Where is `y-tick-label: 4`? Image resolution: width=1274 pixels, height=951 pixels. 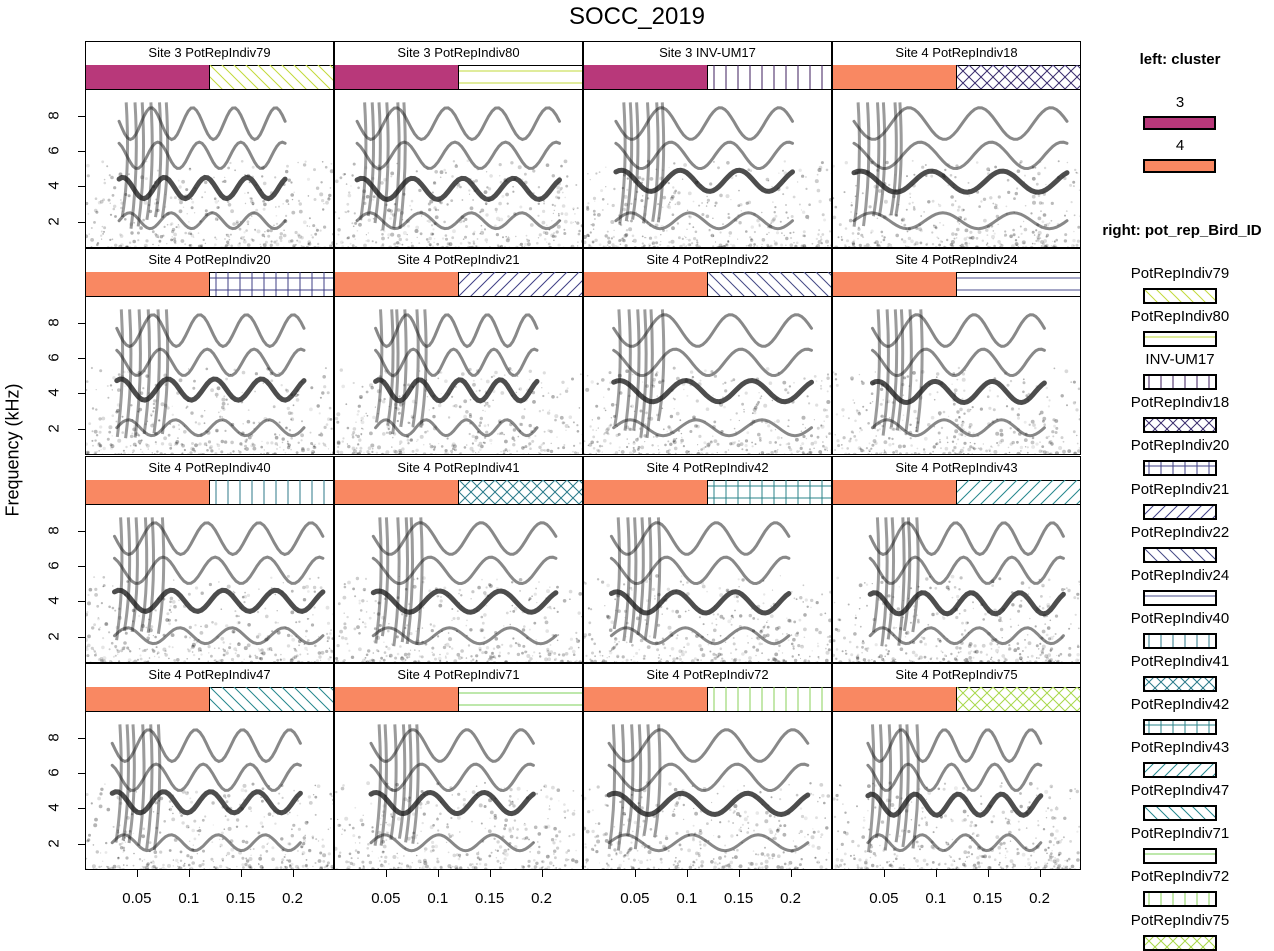 y-tick-label: 4 is located at coordinates (54, 393).